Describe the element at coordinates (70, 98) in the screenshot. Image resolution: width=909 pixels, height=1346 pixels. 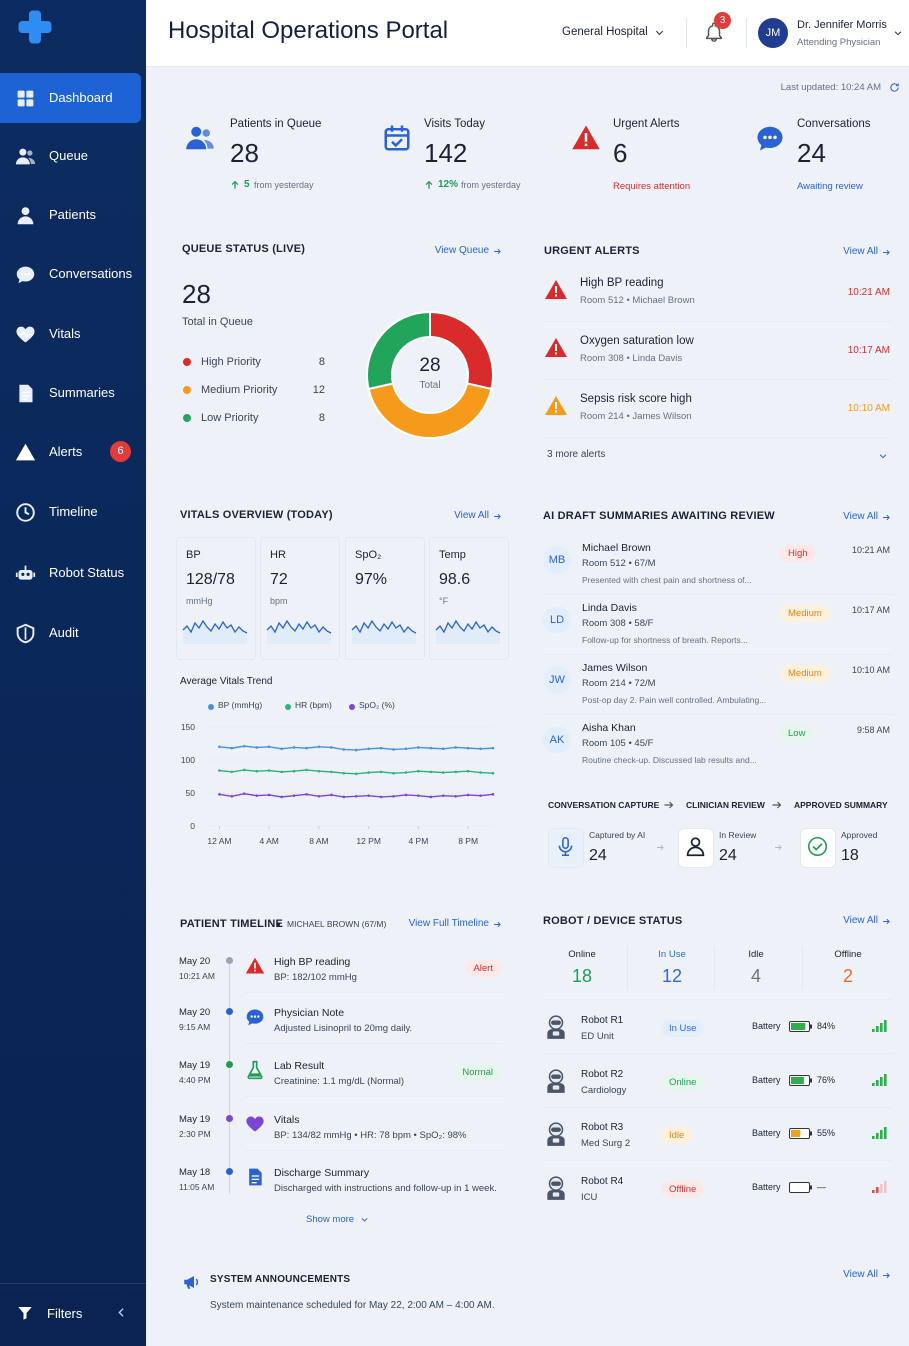
I see `nav-item: Dashboard` at that location.